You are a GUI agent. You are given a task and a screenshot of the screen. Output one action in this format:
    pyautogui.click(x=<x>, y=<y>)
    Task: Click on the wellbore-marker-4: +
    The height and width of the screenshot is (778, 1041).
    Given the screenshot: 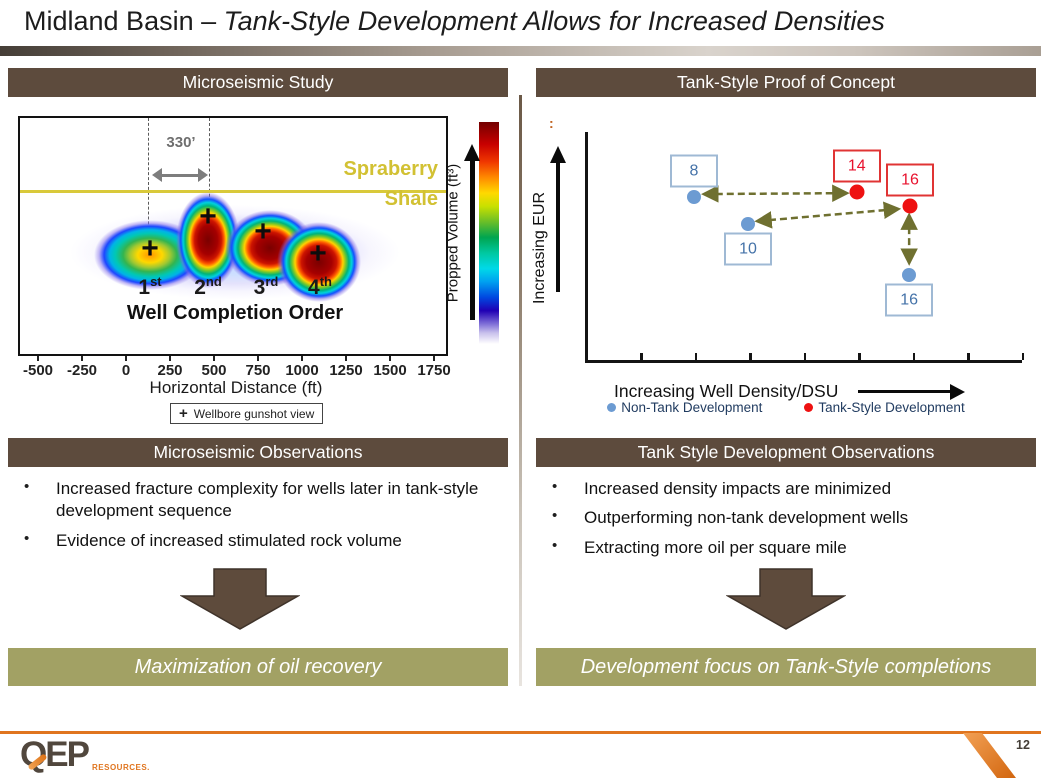 What is the action you would take?
    pyautogui.click(x=318, y=253)
    